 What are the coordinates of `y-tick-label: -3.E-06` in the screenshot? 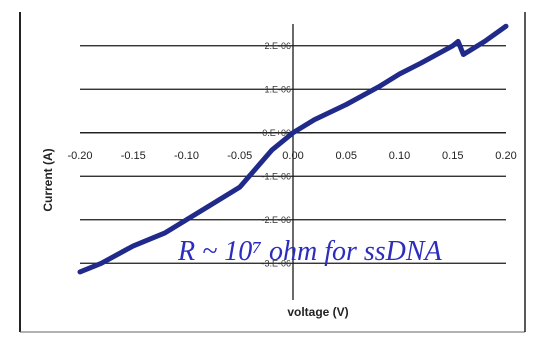 It's located at (276, 263).